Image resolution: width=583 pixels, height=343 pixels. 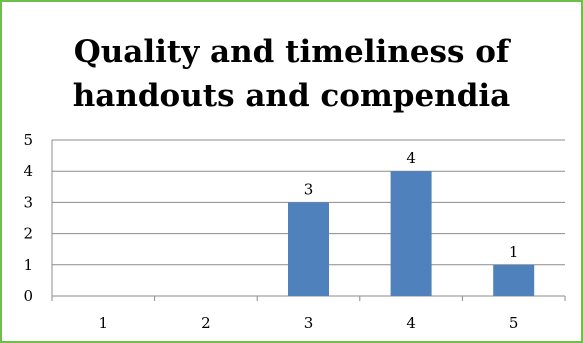 What do you see at coordinates (28, 140) in the screenshot?
I see `y-tick-label: 5` at bounding box center [28, 140].